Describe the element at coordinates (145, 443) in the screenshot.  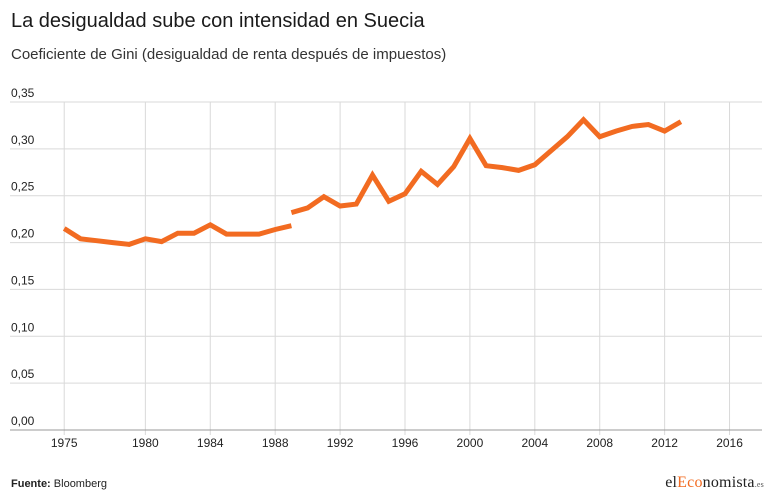
I see `x-tick-label: 1980` at that location.